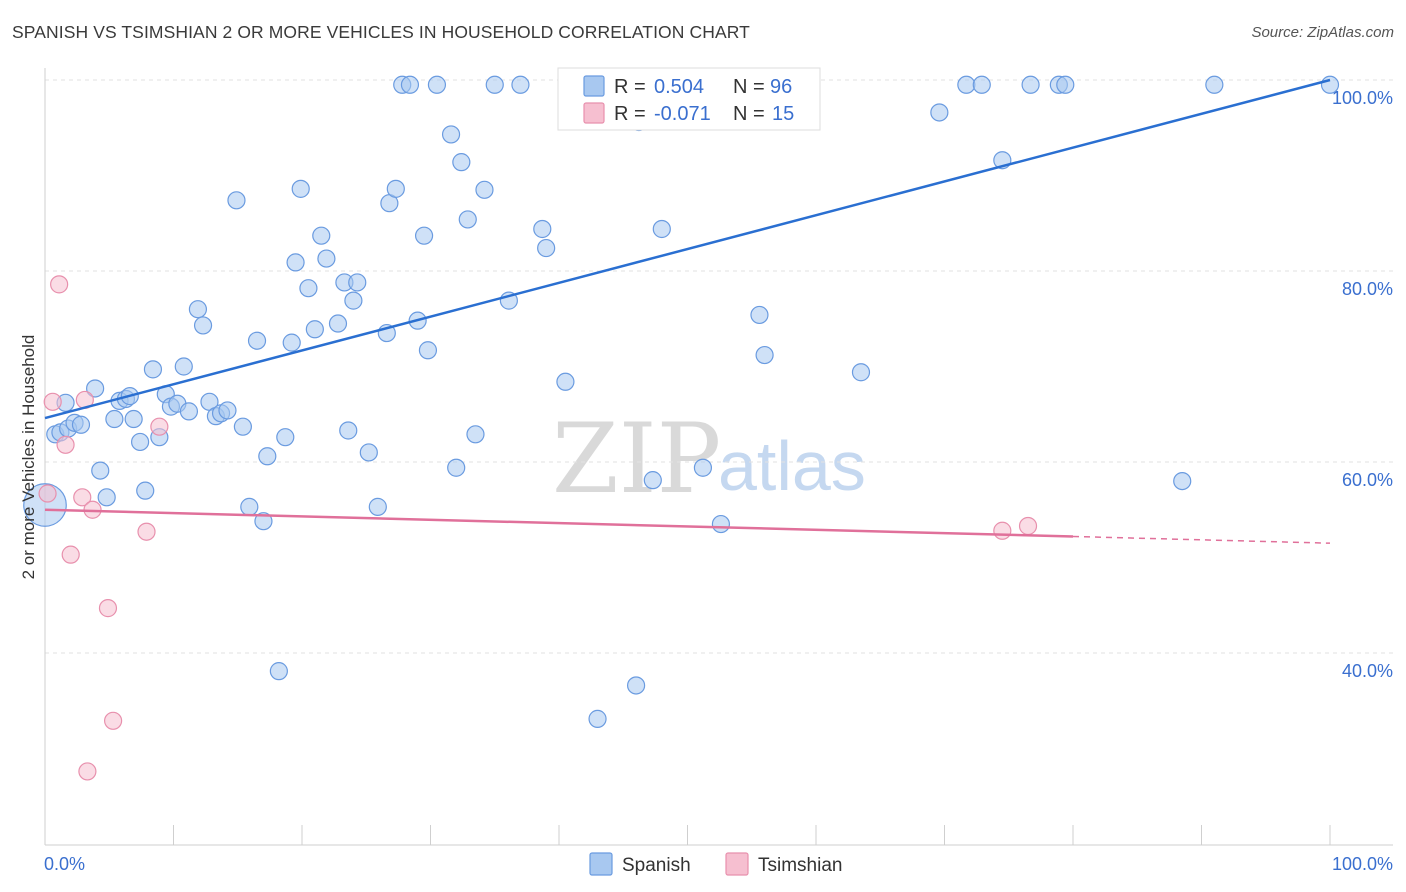 Image resolution: width=1406 pixels, height=892 pixels. Describe the element at coordinates (1367, 289) in the screenshot. I see `y-tick-label-80: 80.0%` at that location.